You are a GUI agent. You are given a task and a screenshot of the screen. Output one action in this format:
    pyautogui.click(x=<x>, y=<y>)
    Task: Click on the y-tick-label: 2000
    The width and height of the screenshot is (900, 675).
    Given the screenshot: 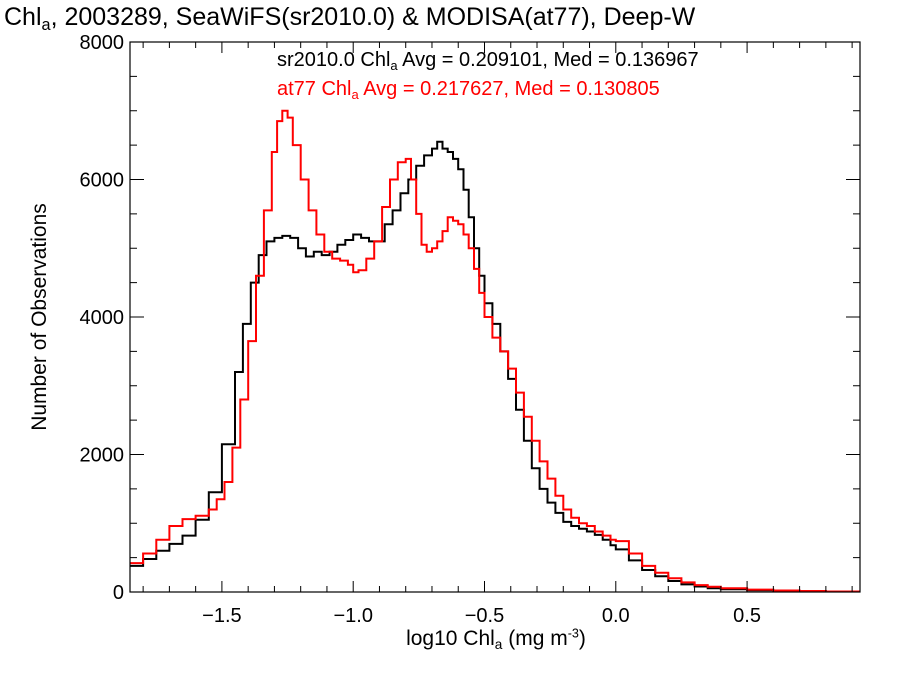 What is the action you would take?
    pyautogui.click(x=102, y=456)
    